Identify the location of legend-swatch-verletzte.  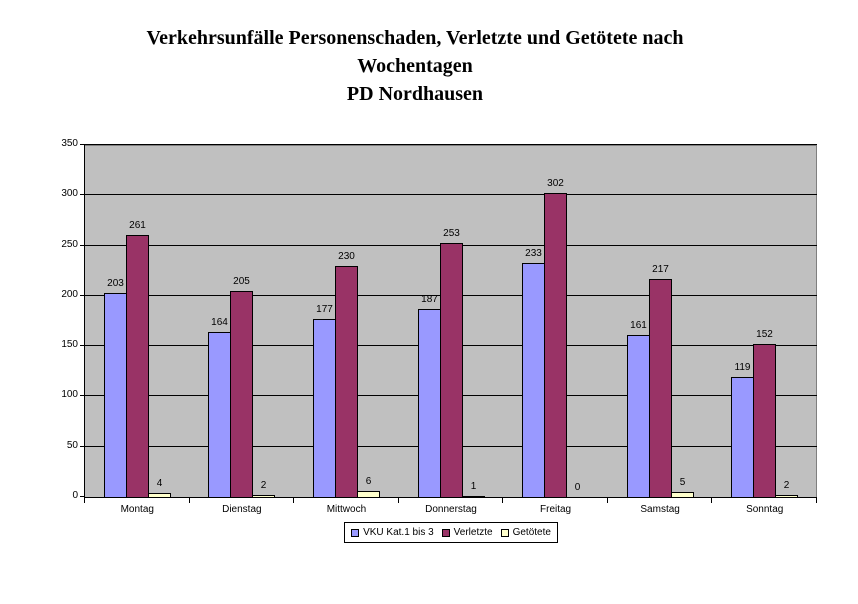
(445, 532).